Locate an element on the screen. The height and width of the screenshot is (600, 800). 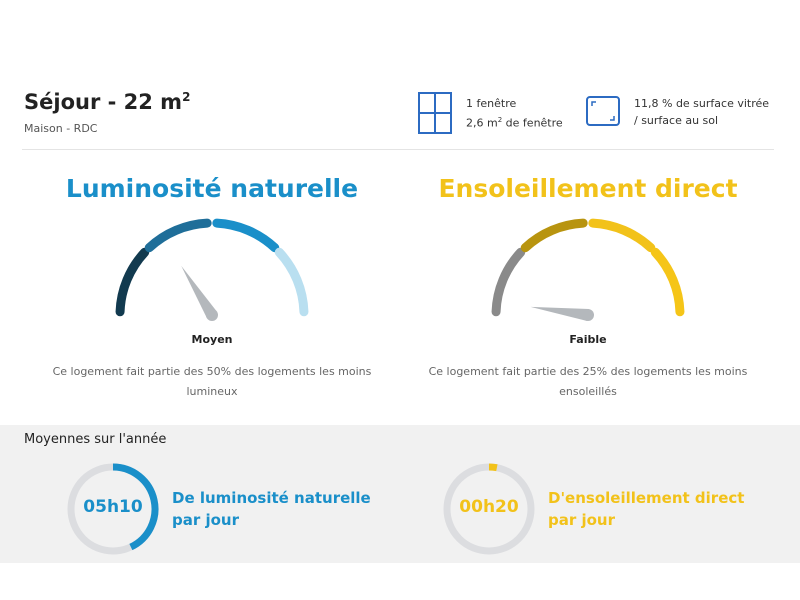
sunshine-level: Faible is located at coordinates (588, 339).